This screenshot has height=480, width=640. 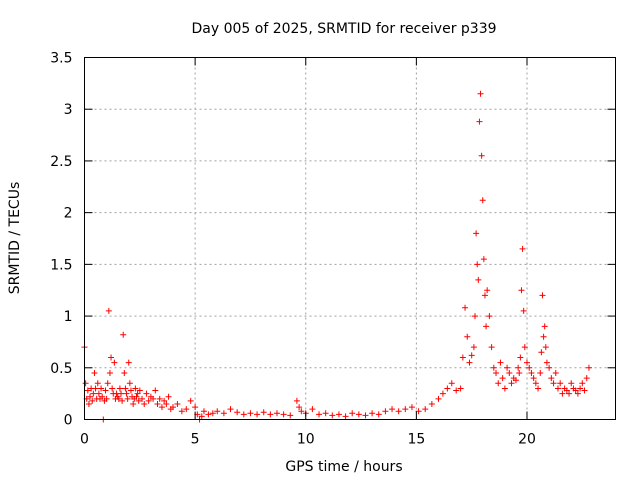 What do you see at coordinates (195, 440) in the screenshot?
I see `x-tick-label: 5` at bounding box center [195, 440].